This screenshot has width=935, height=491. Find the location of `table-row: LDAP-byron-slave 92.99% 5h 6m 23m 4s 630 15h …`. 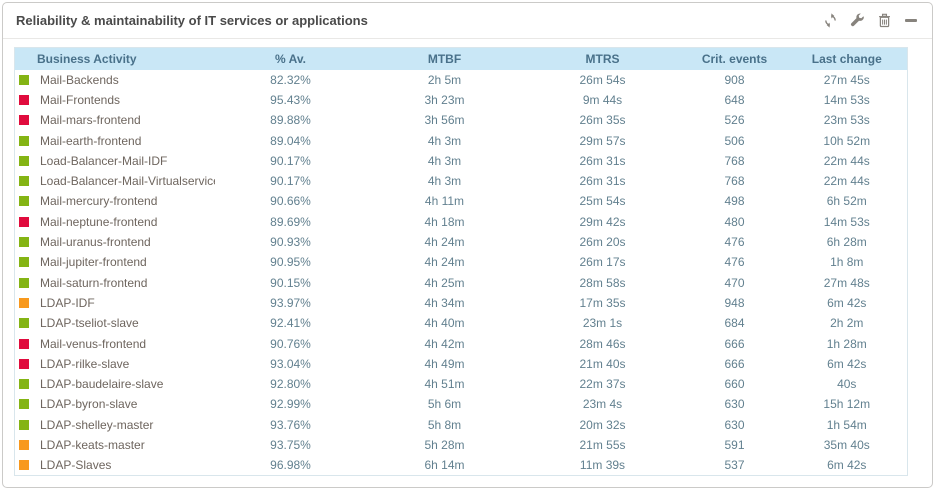

table-row: LDAP-byron-slave 92.99% 5h 6m 23m 4s 630 15h … is located at coordinates (461, 404).